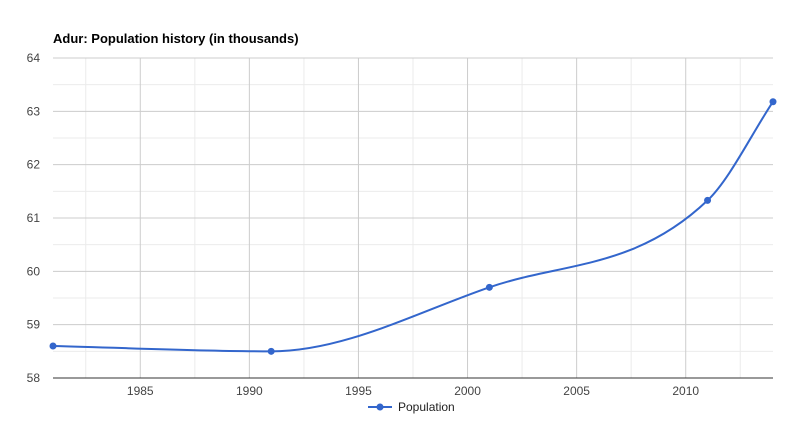 The width and height of the screenshot is (795, 437). What do you see at coordinates (34, 271) in the screenshot?
I see `y-tick-label: 60` at bounding box center [34, 271].